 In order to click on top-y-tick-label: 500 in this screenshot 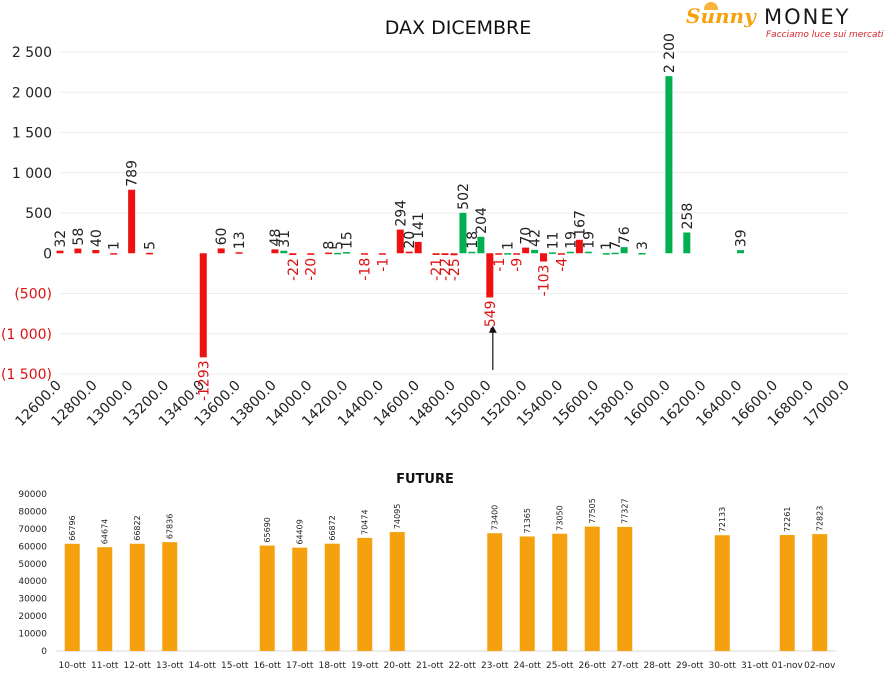, I will do `click(38, 214)`.